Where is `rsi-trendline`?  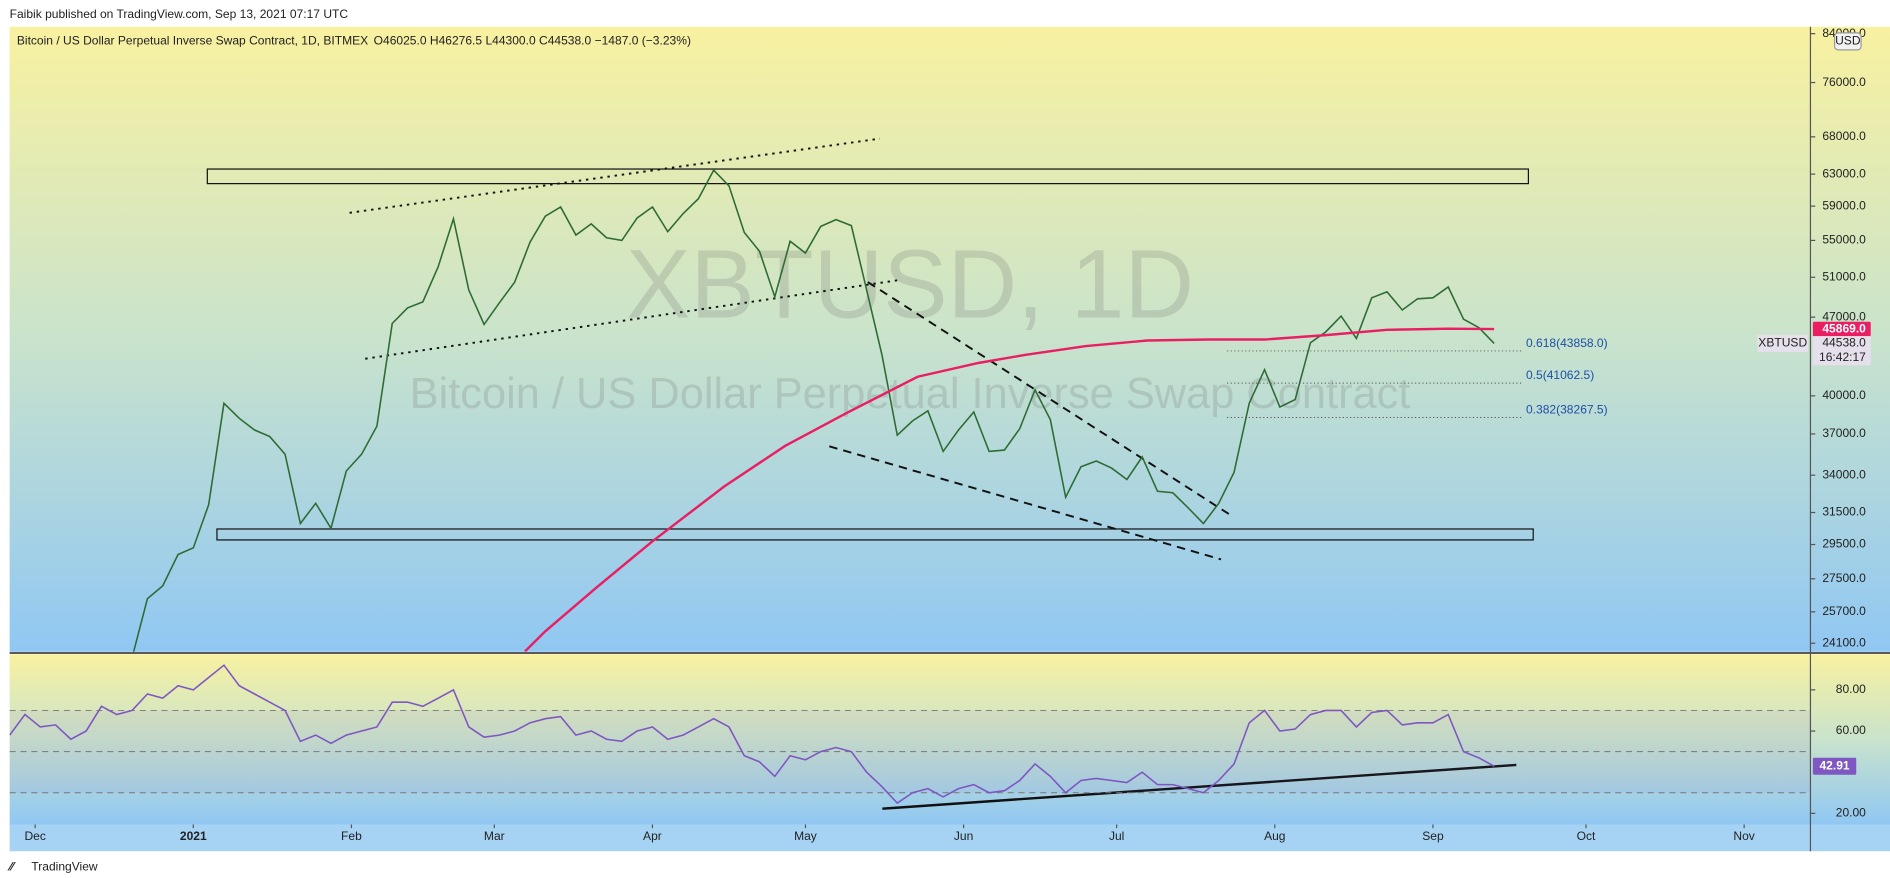
rsi-trendline is located at coordinates (1199, 786).